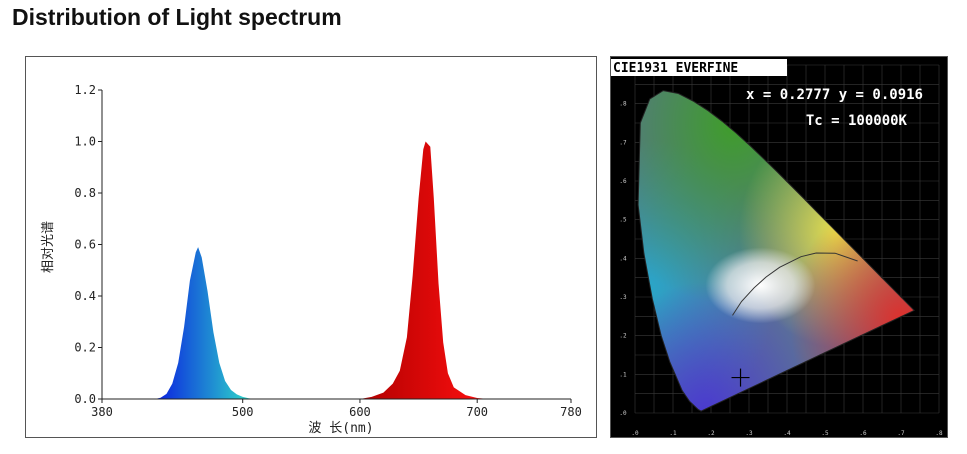  Describe the element at coordinates (48, 247) in the screenshot. I see `y-axis-label: 相对光谱` at that location.